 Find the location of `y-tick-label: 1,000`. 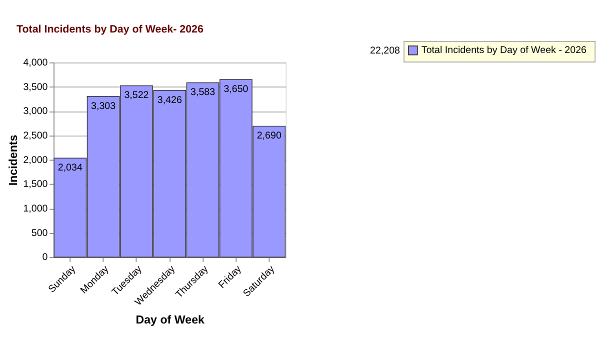

y-tick-label: 1,000 is located at coordinates (35, 209).